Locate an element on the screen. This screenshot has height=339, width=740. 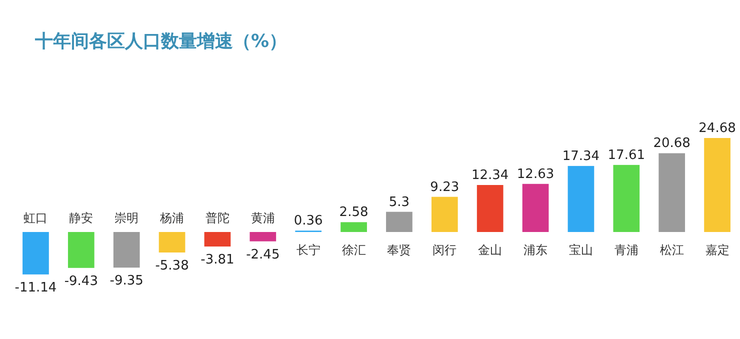
x-tick-label: 青浦 is located at coordinates (626, 250).